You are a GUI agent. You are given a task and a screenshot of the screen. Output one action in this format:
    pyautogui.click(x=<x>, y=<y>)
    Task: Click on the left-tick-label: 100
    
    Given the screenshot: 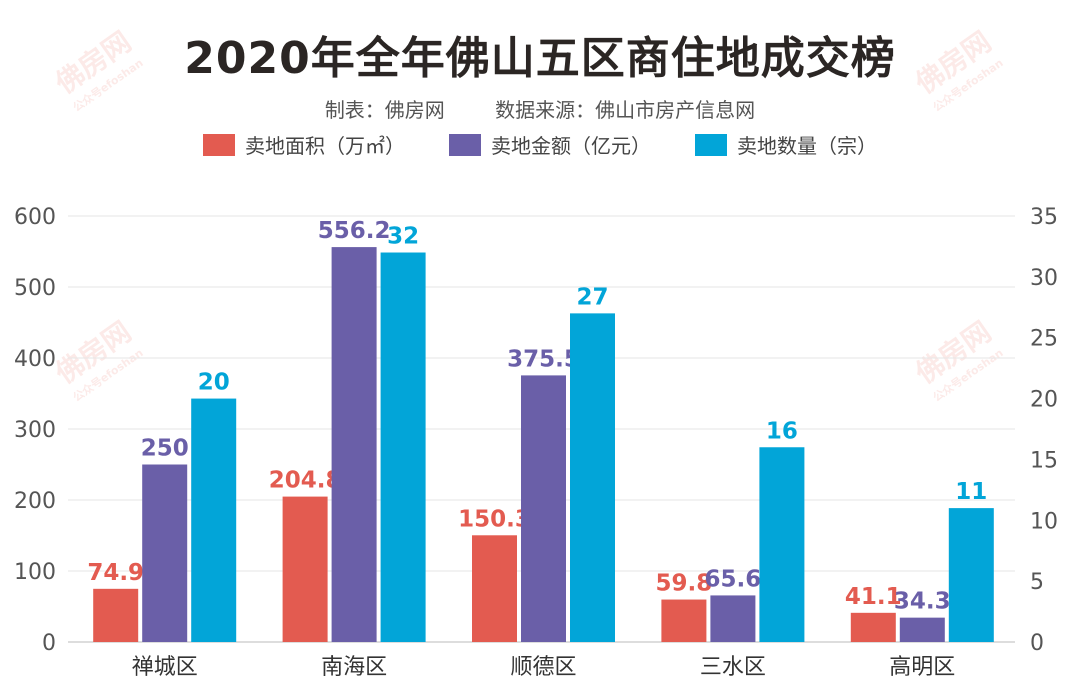 What is the action you would take?
    pyautogui.click(x=35, y=572)
    